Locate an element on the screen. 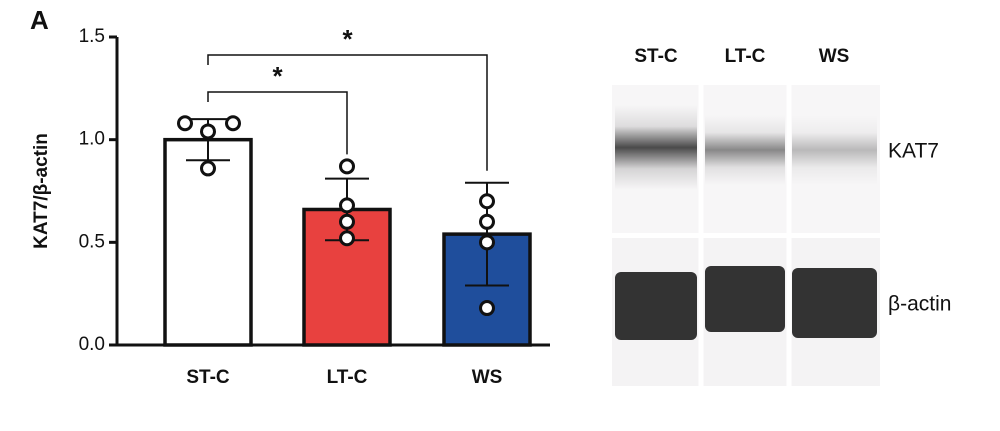  y-tick-label: 0.0 is located at coordinates (92, 344).